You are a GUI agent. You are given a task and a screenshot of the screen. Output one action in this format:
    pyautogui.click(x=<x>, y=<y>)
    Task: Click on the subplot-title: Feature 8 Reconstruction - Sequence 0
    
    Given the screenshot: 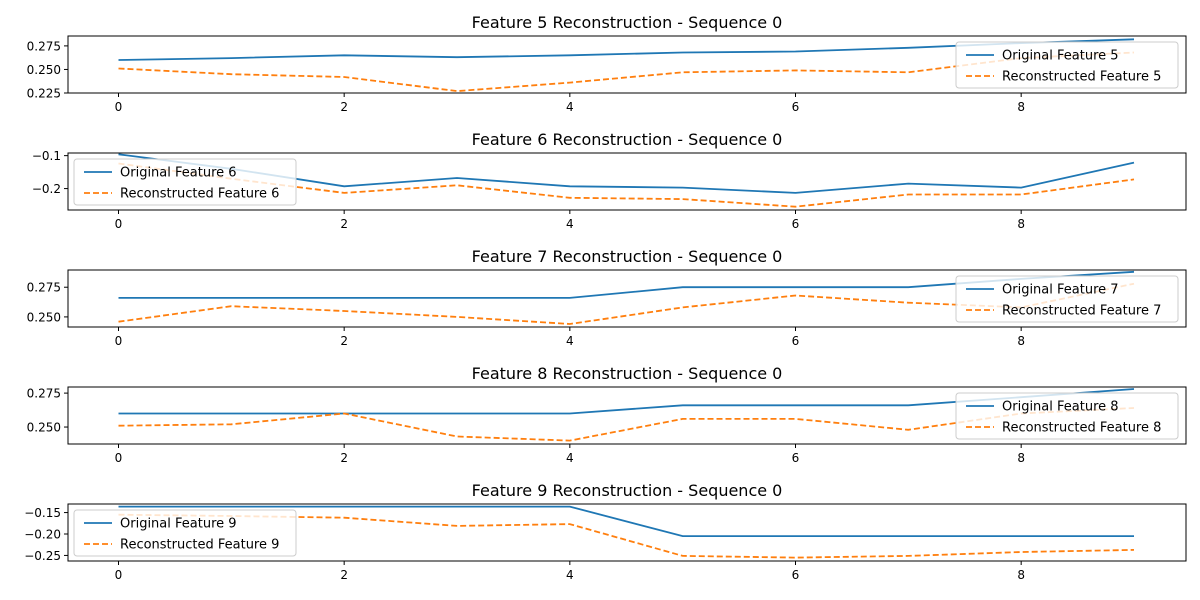 What is the action you would take?
    pyautogui.click(x=627, y=373)
    